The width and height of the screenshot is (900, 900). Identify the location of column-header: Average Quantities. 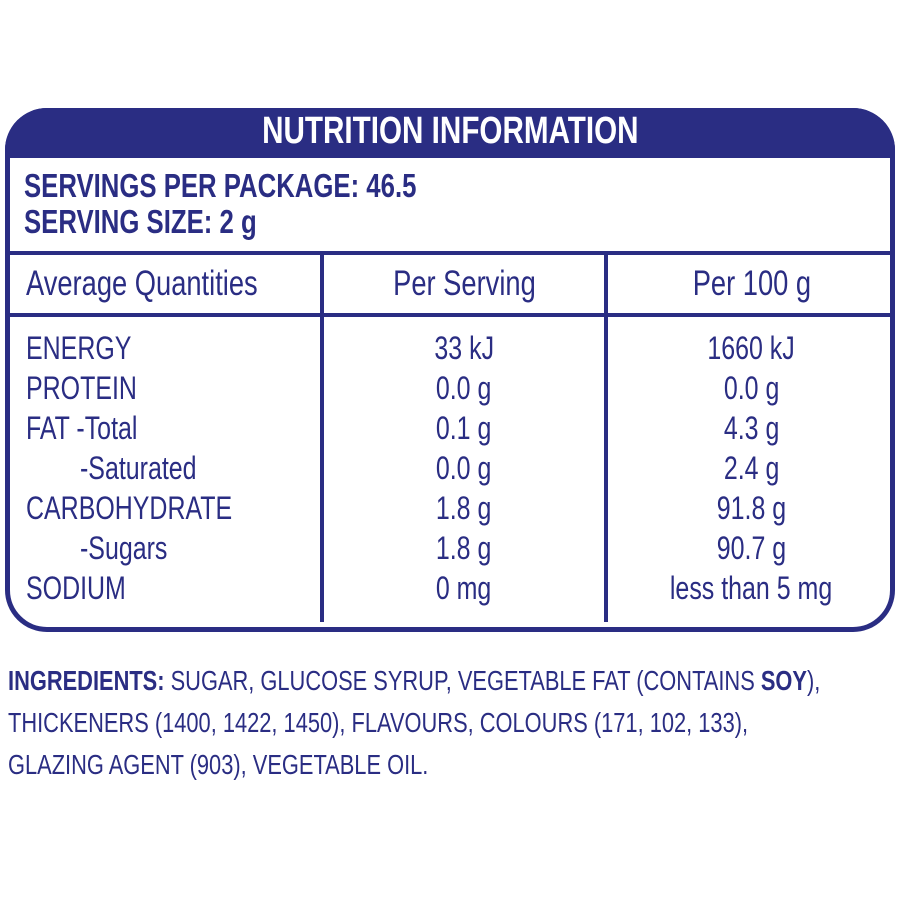
(142, 283).